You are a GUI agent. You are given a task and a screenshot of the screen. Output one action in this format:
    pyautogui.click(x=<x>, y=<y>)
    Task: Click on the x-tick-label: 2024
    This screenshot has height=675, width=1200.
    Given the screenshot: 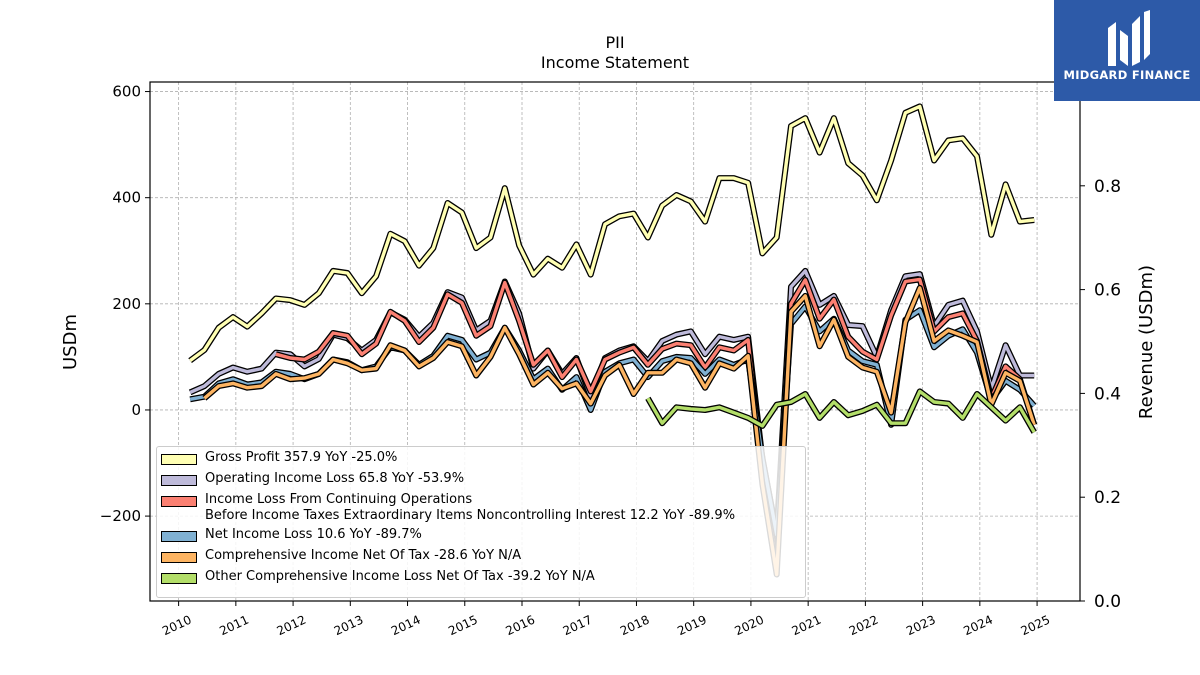 What is the action you would take?
    pyautogui.click(x=978, y=626)
    